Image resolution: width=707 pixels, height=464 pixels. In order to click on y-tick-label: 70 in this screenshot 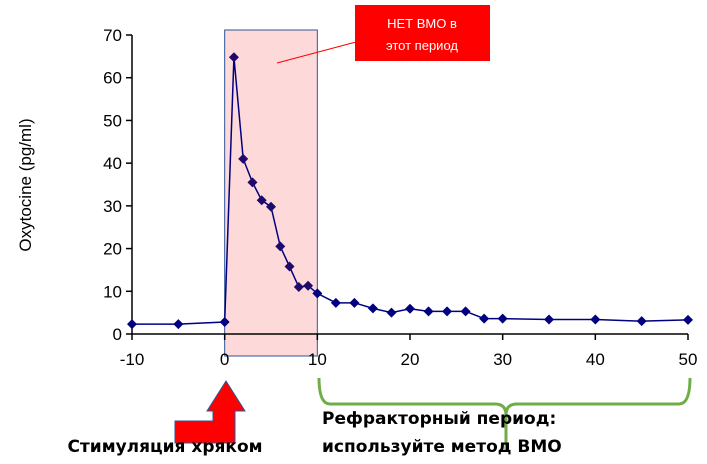, I will do `click(112, 35)`.